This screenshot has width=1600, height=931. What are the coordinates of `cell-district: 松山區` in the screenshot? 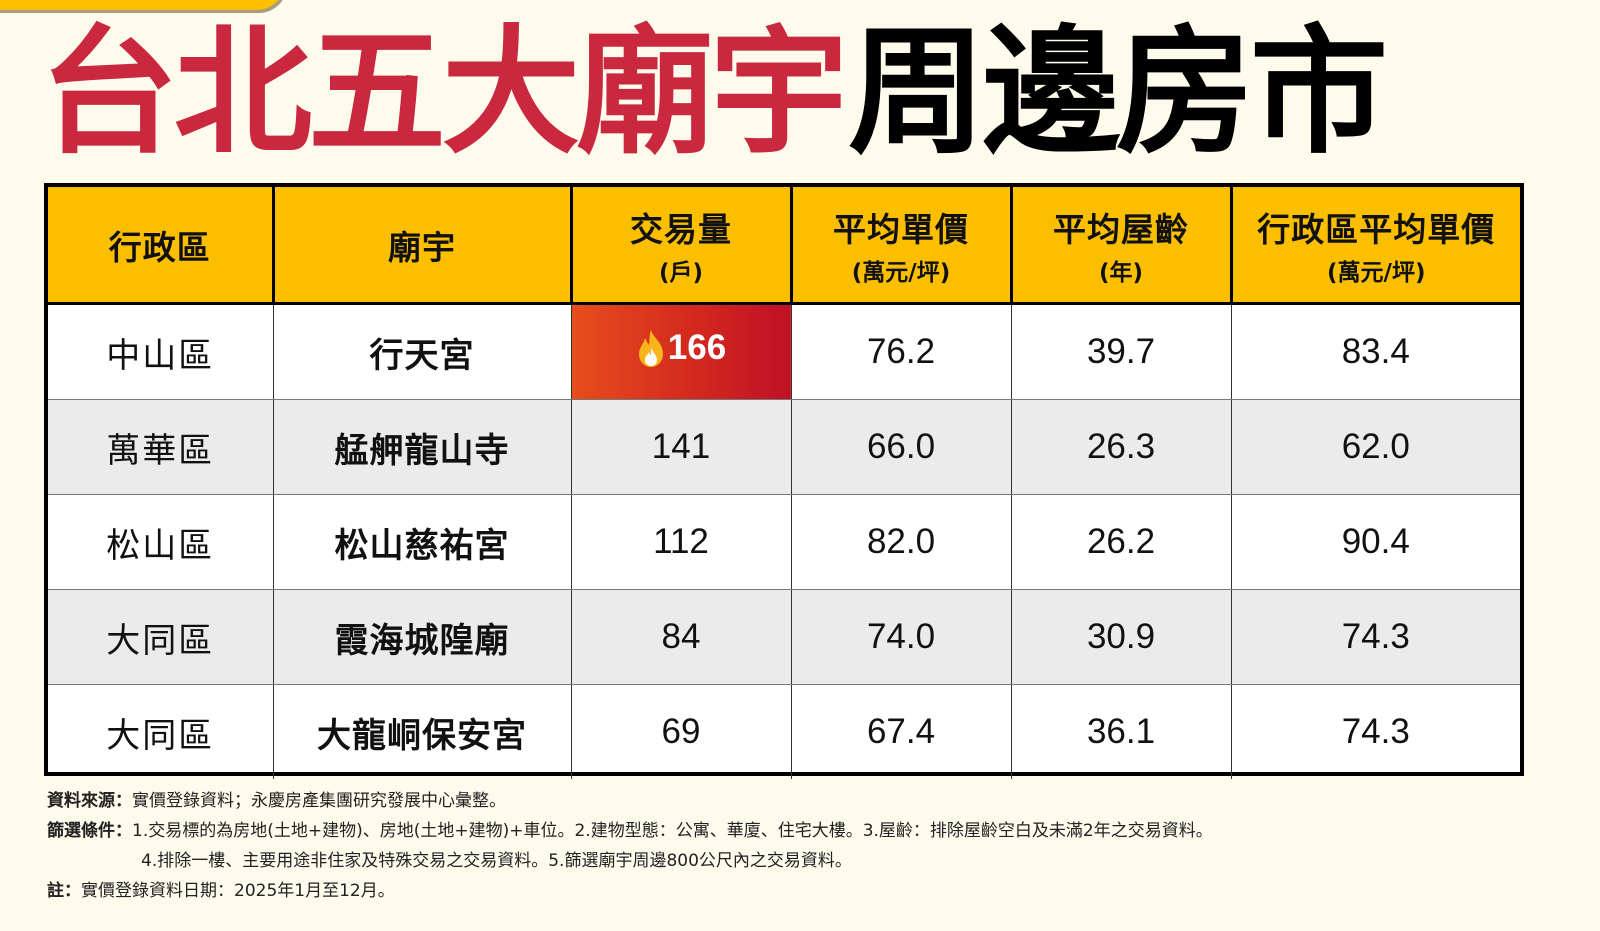 It's located at (161, 542).